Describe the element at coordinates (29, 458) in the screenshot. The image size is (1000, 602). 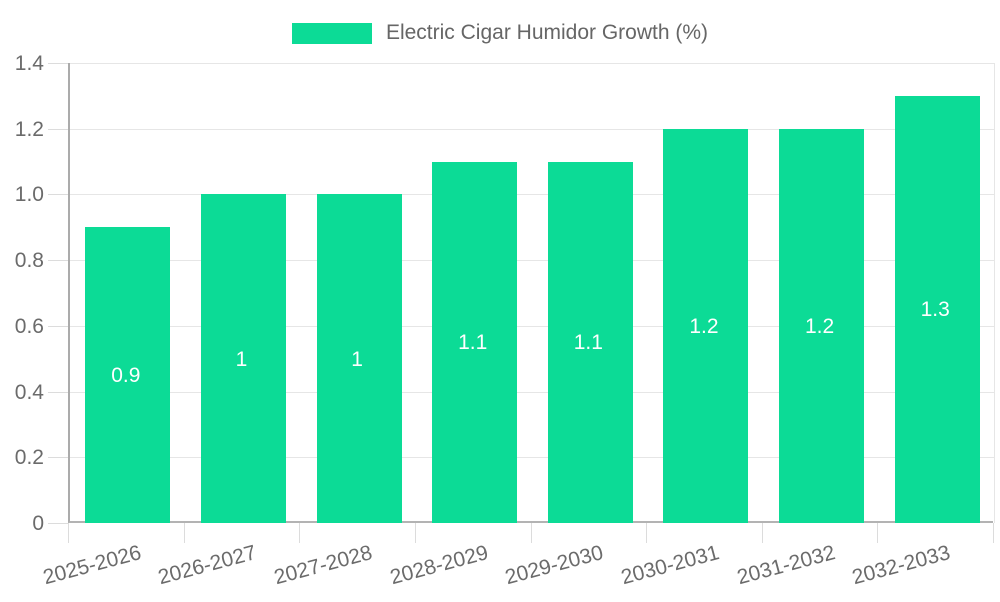
I see `y-axis-tick-label: 0.2` at that location.